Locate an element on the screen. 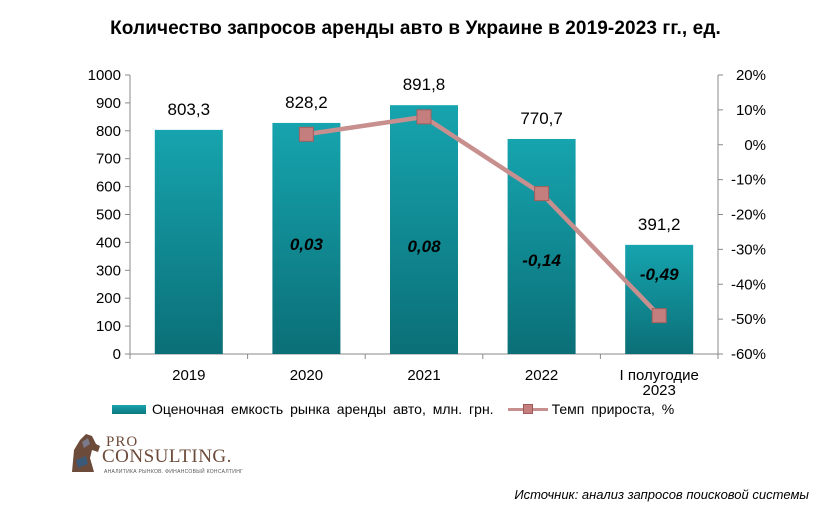  y-right-tick-label: -60% is located at coordinates (748, 354).